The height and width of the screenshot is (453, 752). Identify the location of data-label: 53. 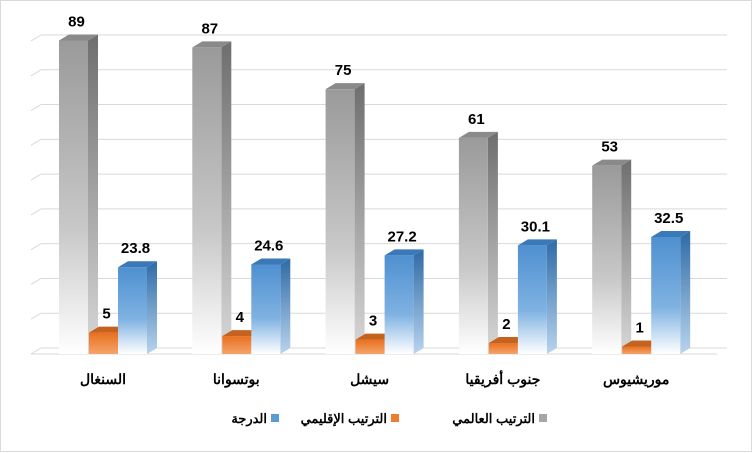
(609, 147).